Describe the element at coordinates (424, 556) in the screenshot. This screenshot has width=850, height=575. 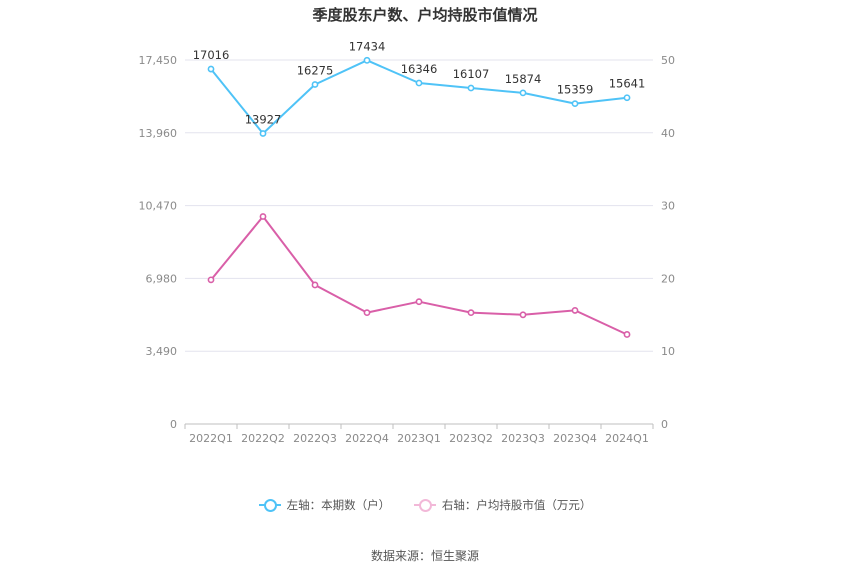
I see `data-source: 数据来源：恒生聚源` at that location.